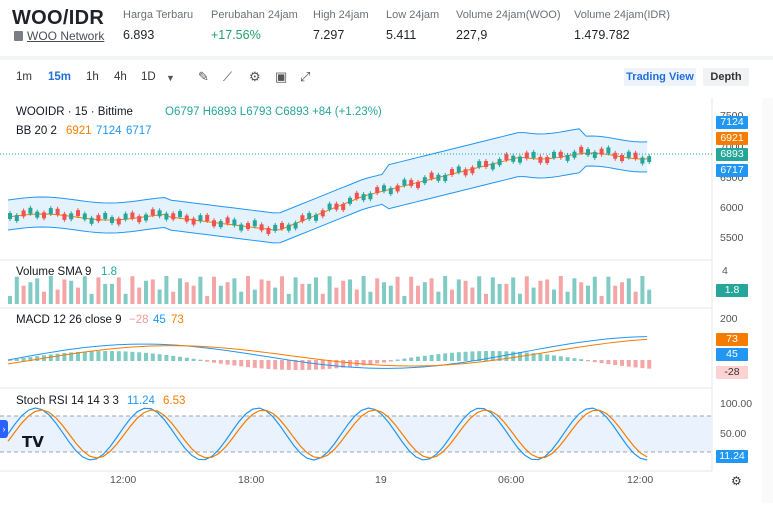  Describe the element at coordinates (736, 481) in the screenshot. I see `settings-icon: ⚙` at that location.